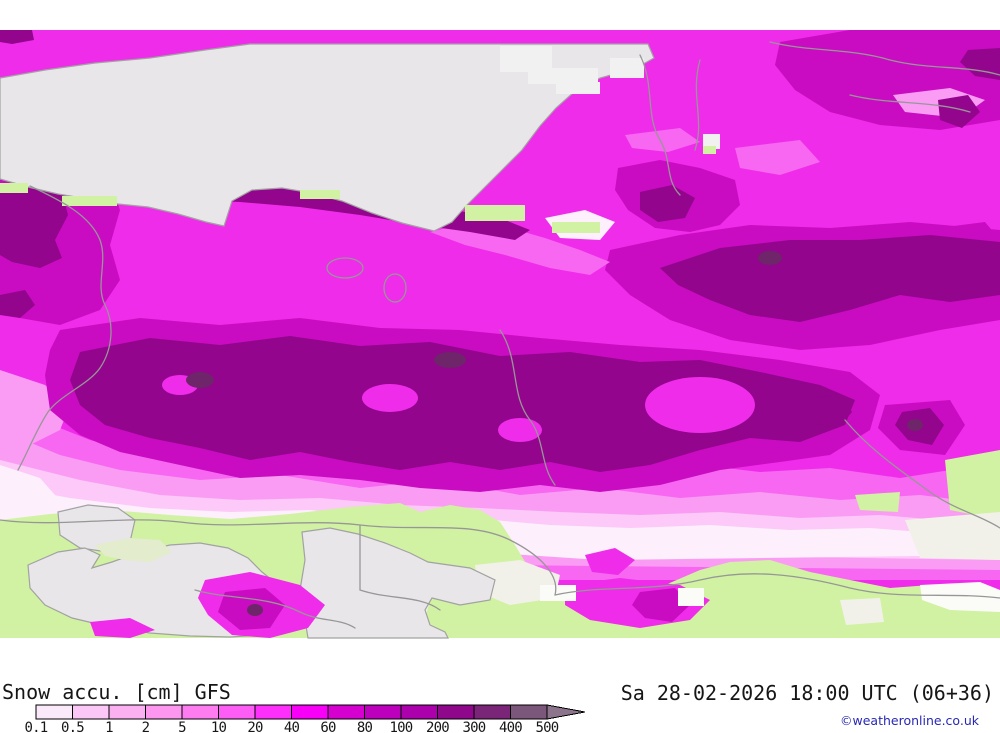 This screenshot has width=1000, height=733. I want to click on trace-patch-west, so click(27, 486).